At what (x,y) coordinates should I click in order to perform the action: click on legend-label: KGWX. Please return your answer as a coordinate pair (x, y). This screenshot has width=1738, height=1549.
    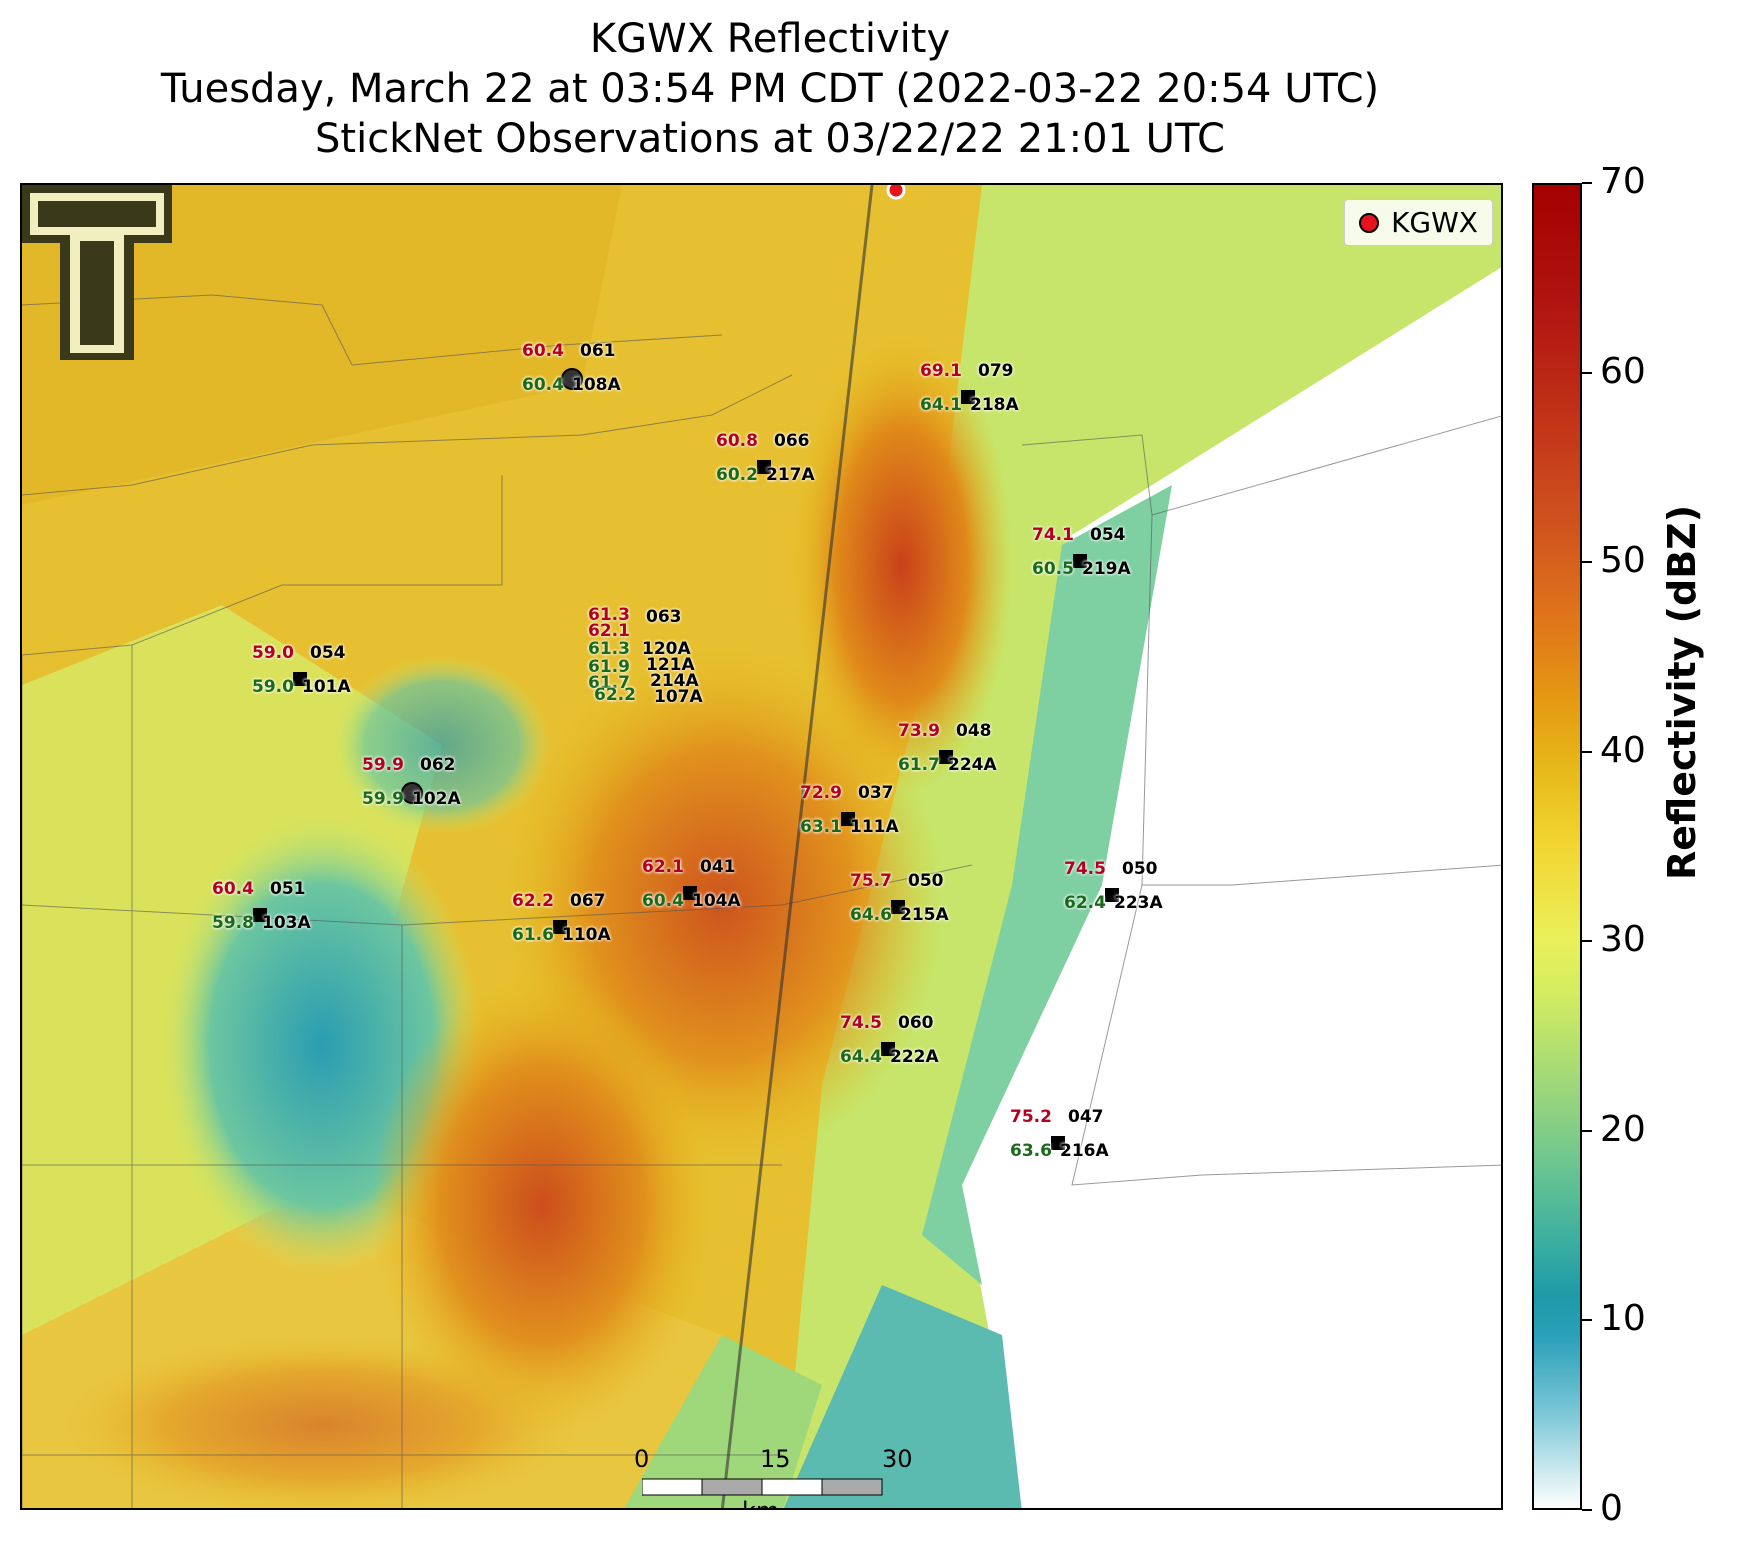
    Looking at the image, I should click on (1434, 222).